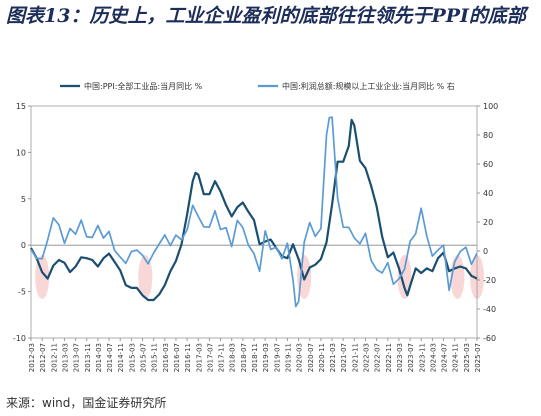 This screenshot has height=416, width=541. What do you see at coordinates (19, 338) in the screenshot?
I see `y-left-tick-label: -10` at bounding box center [19, 338].